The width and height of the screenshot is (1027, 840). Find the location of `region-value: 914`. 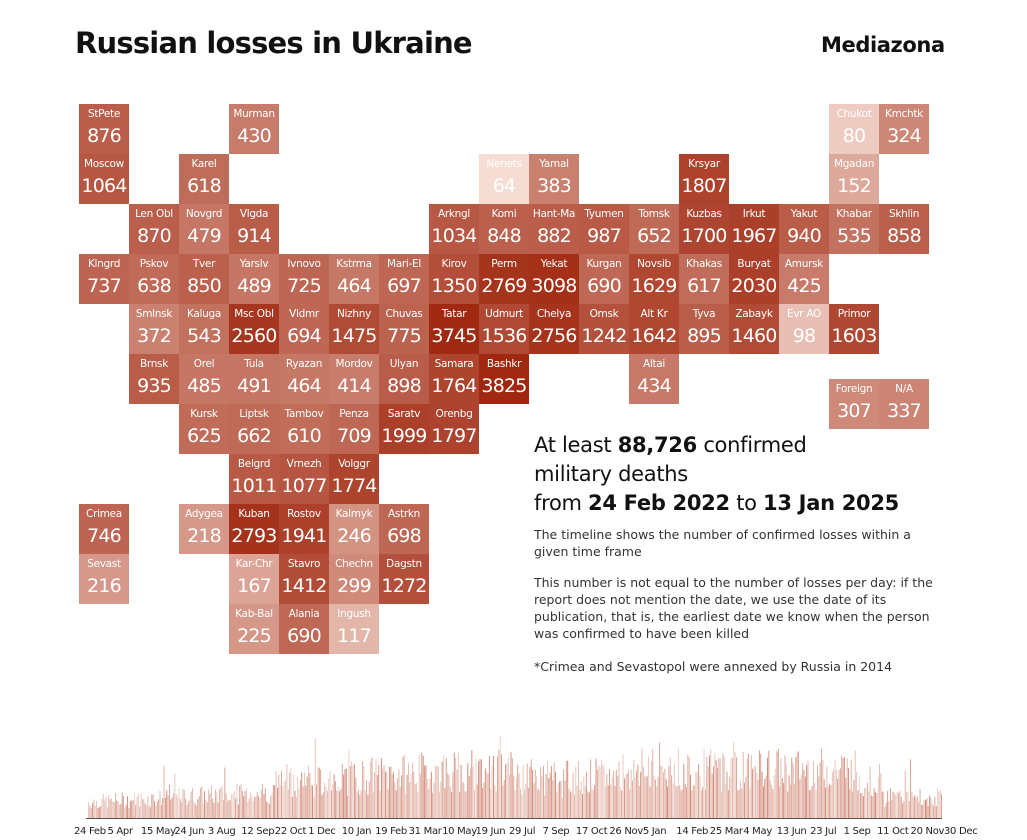

region-value: 914 is located at coordinates (254, 236).